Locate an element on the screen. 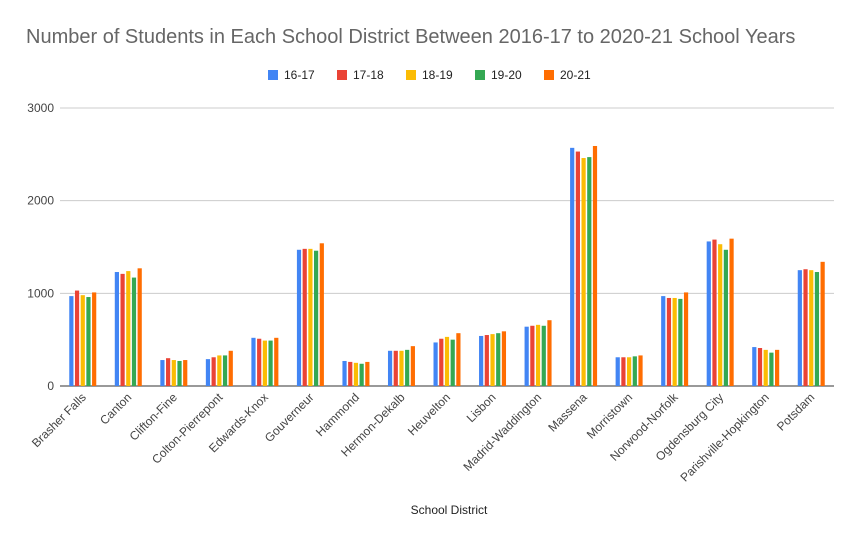 The image size is (862, 544). x-tick-label: Lisbon is located at coordinates (481, 407).